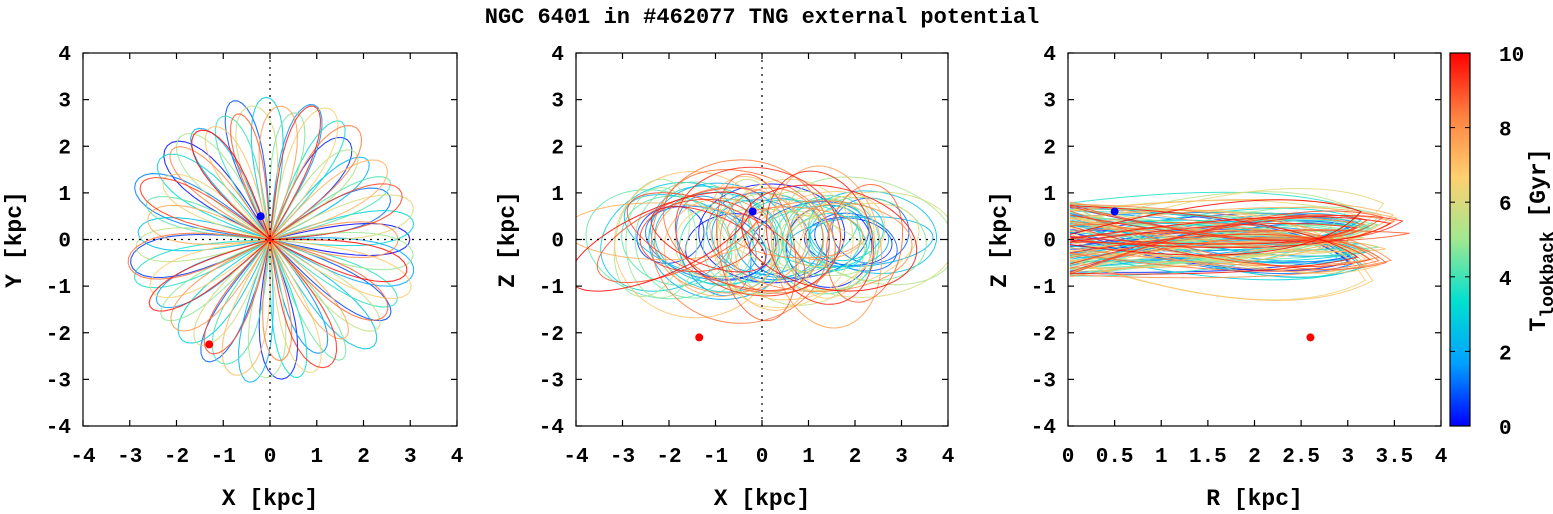 The image size is (1553, 514). I want to click on colorbar-label-sub: lookback, so click(1546, 274).